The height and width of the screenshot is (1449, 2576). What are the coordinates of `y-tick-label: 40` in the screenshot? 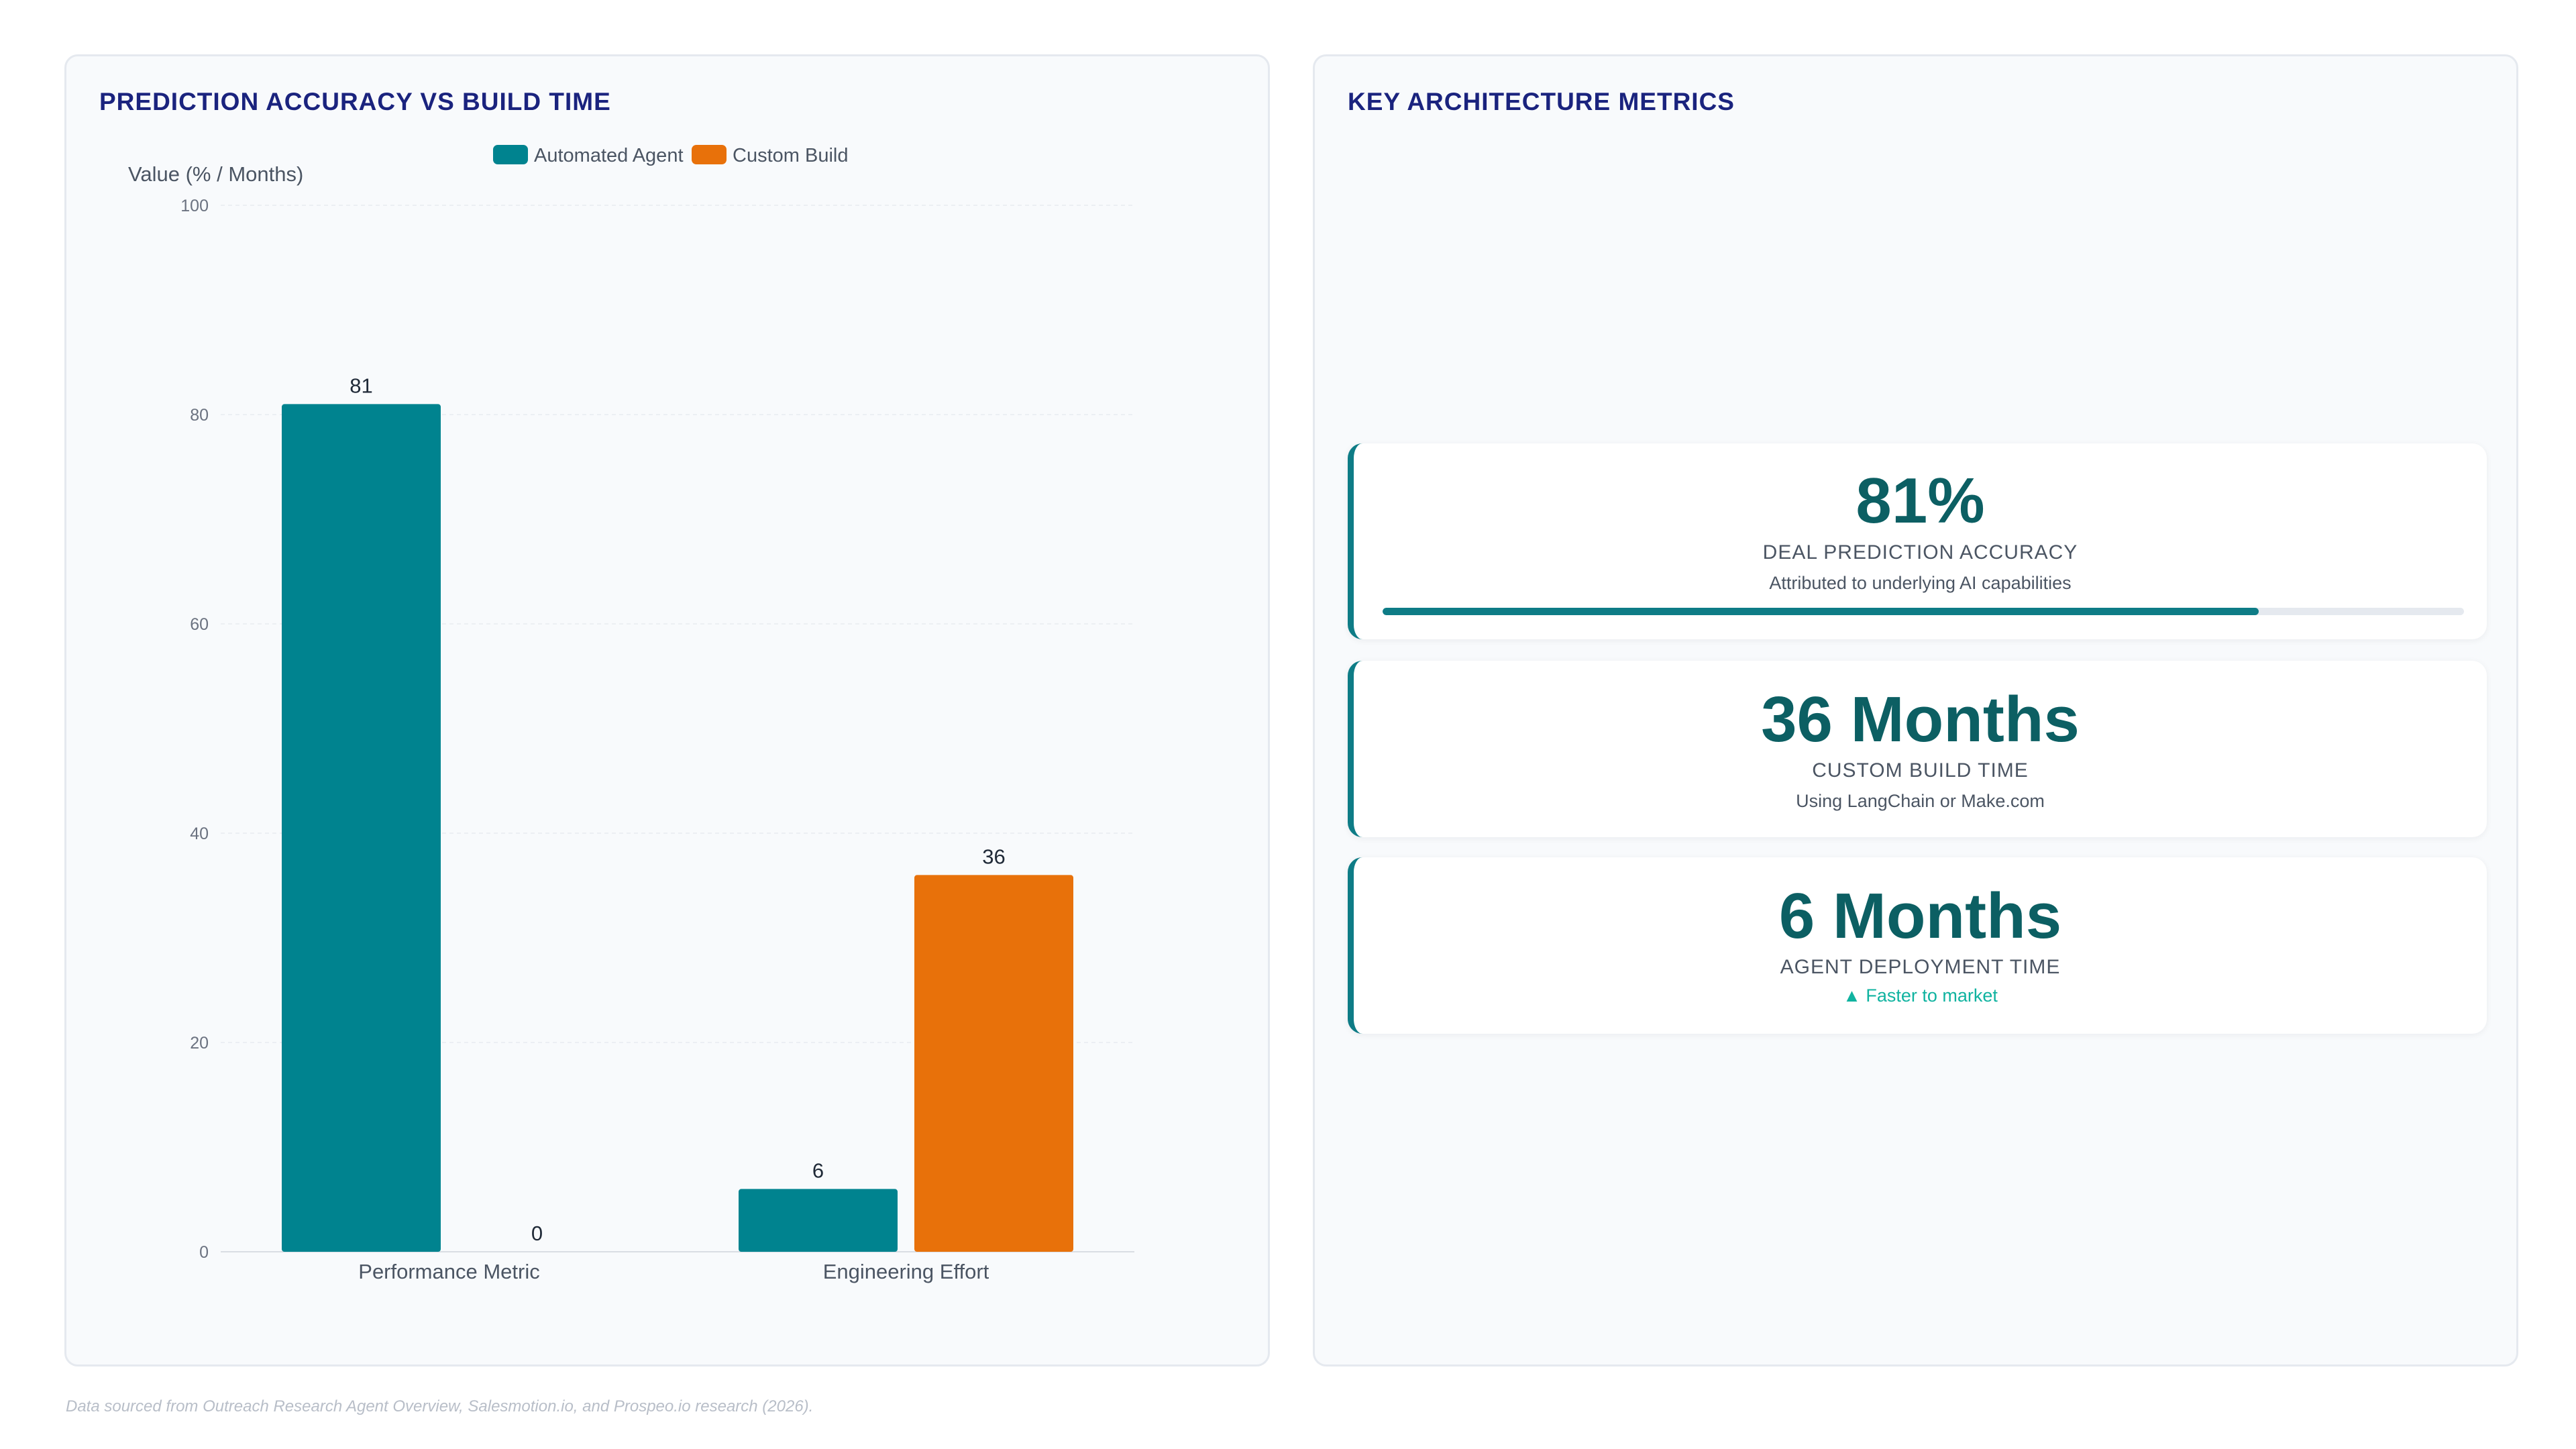 It's located at (199, 833).